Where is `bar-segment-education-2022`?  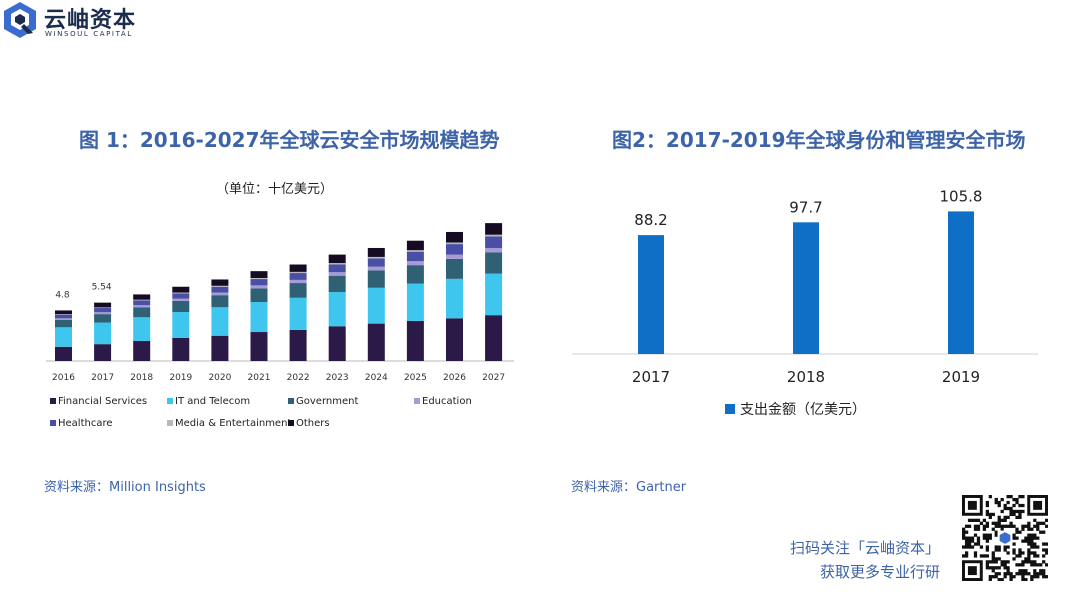 bar-segment-education-2022 is located at coordinates (298, 281).